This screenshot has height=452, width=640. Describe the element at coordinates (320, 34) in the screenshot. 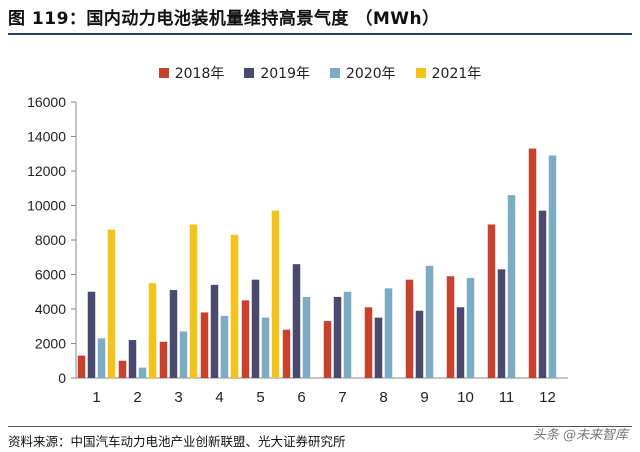

I see `title-divider` at that location.